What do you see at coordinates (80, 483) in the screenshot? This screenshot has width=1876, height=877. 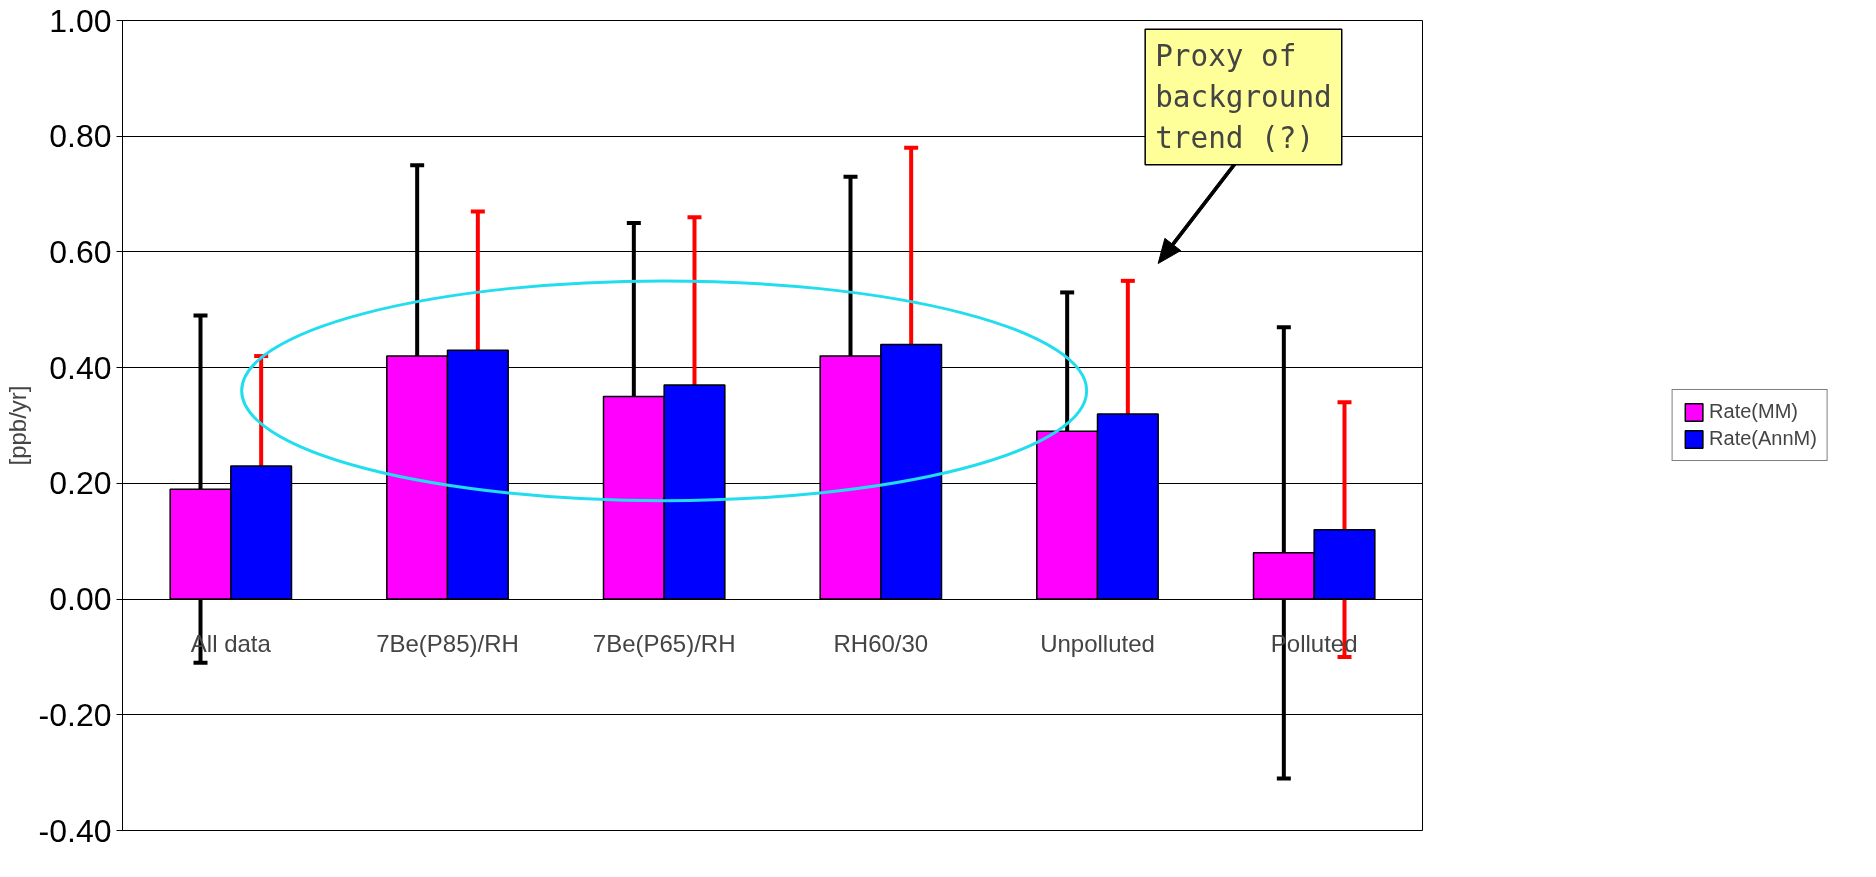 I see `y-tick-label: 0.20` at bounding box center [80, 483].